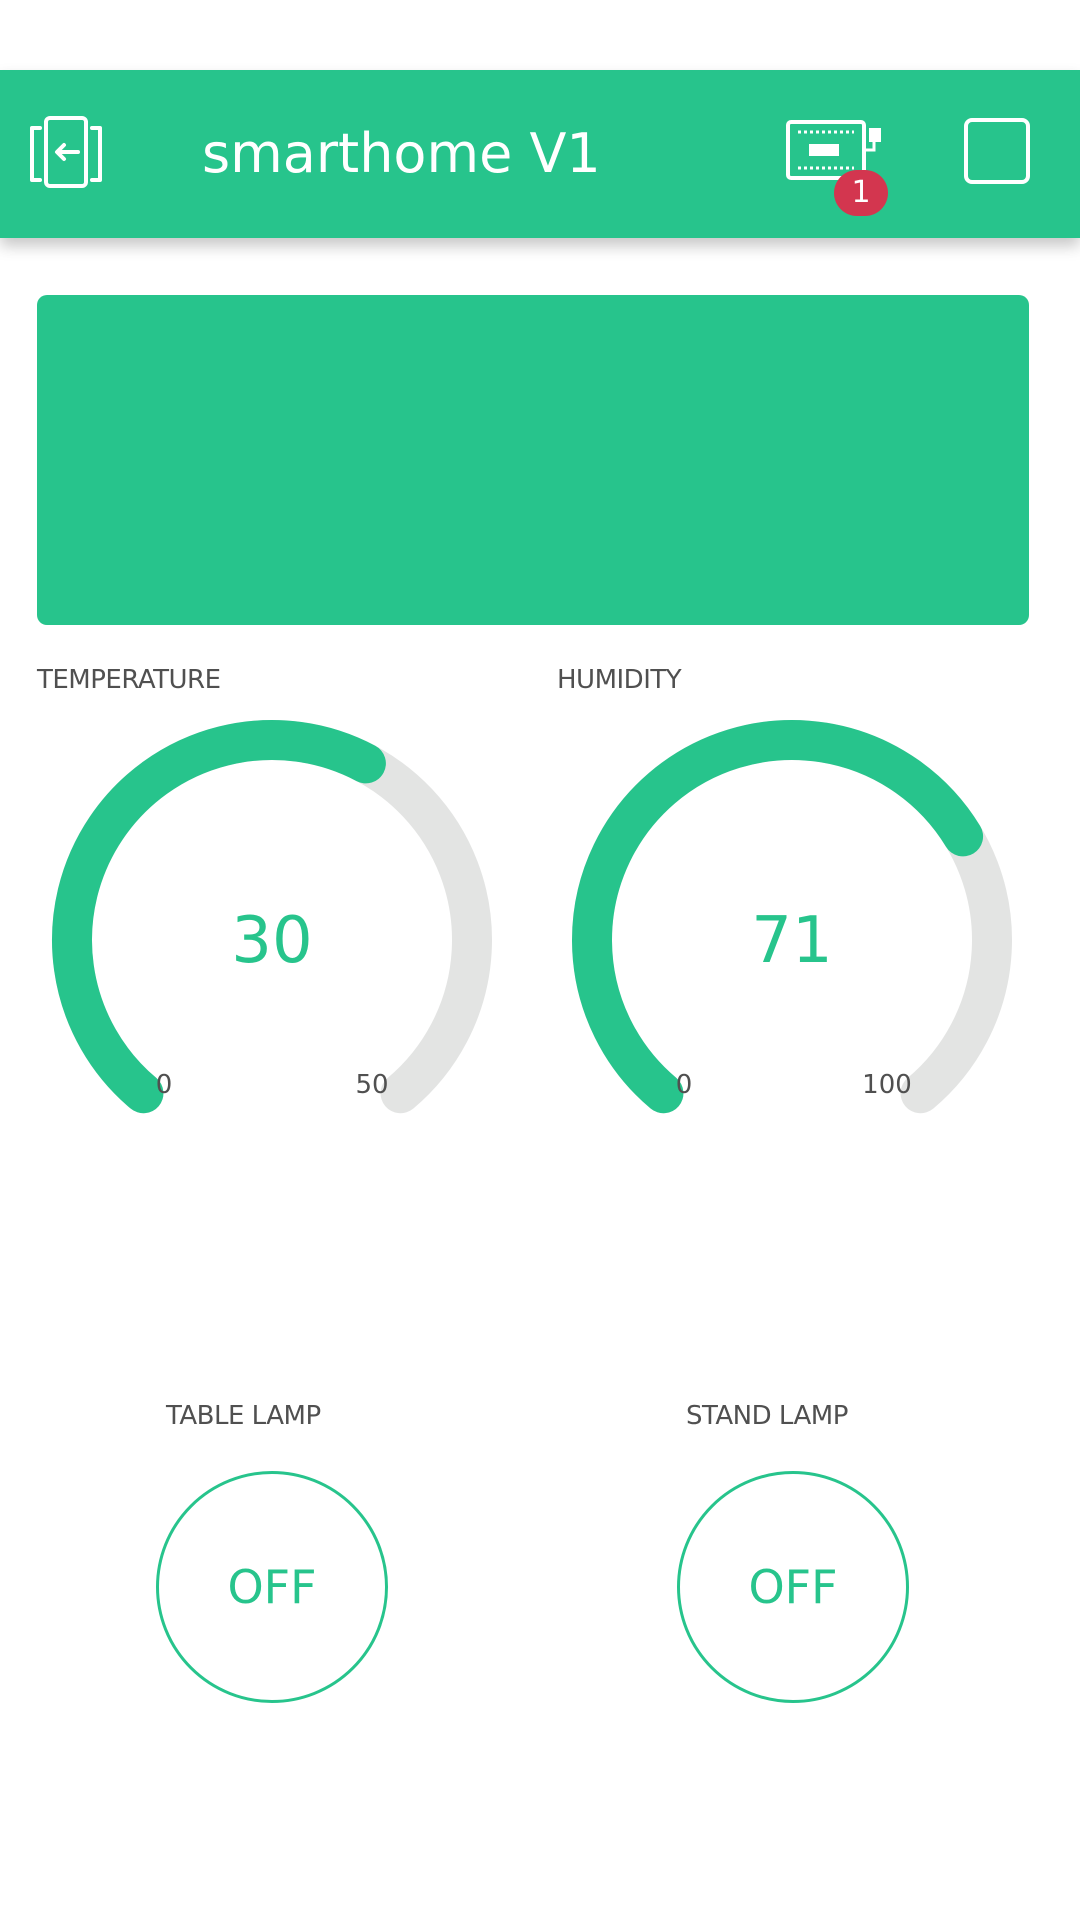 The width and height of the screenshot is (1080, 1920). Describe the element at coordinates (540, 35) in the screenshot. I see `status-bar` at that location.